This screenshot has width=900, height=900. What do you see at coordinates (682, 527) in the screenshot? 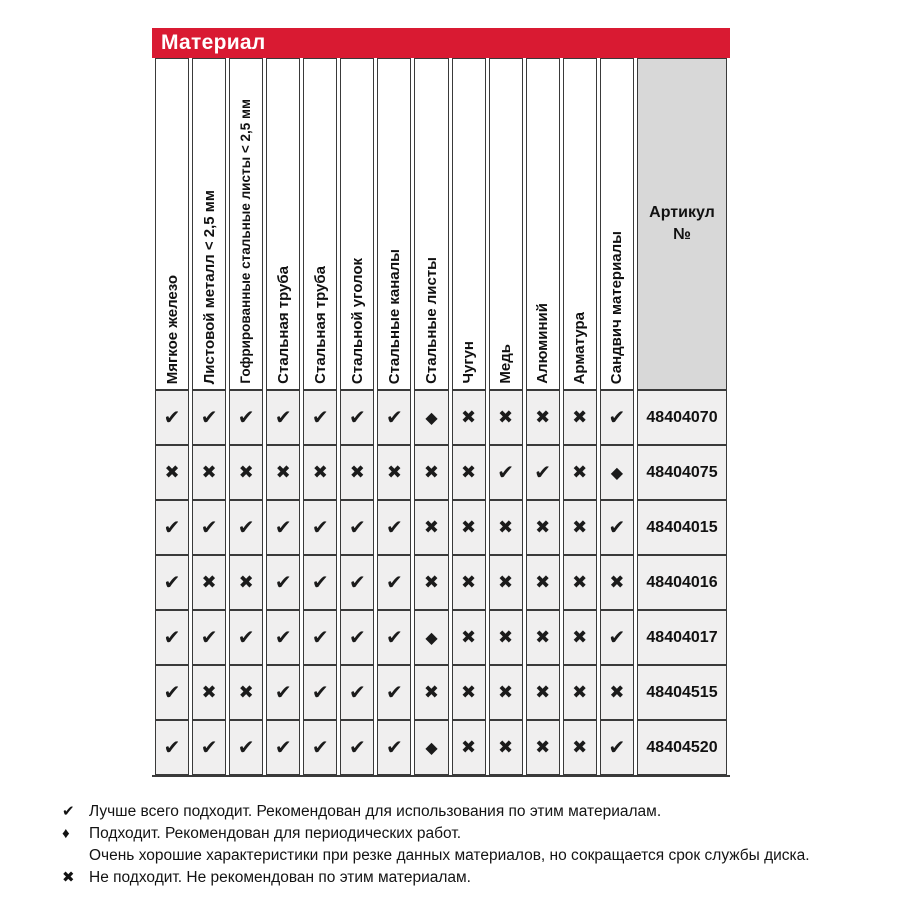
I see `artikul-number: 48404015` at bounding box center [682, 527].